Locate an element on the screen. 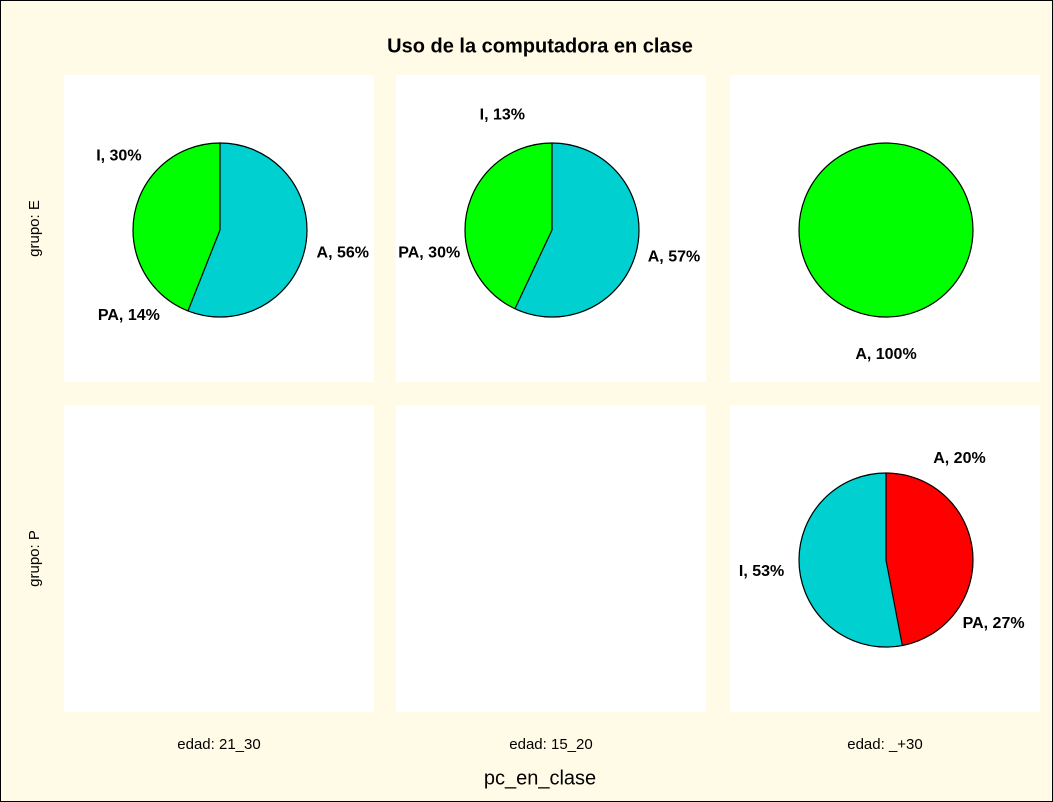 Image resolution: width=1053 pixels, height=802 pixels. column-label: edad: 15_20 is located at coordinates (550, 744).